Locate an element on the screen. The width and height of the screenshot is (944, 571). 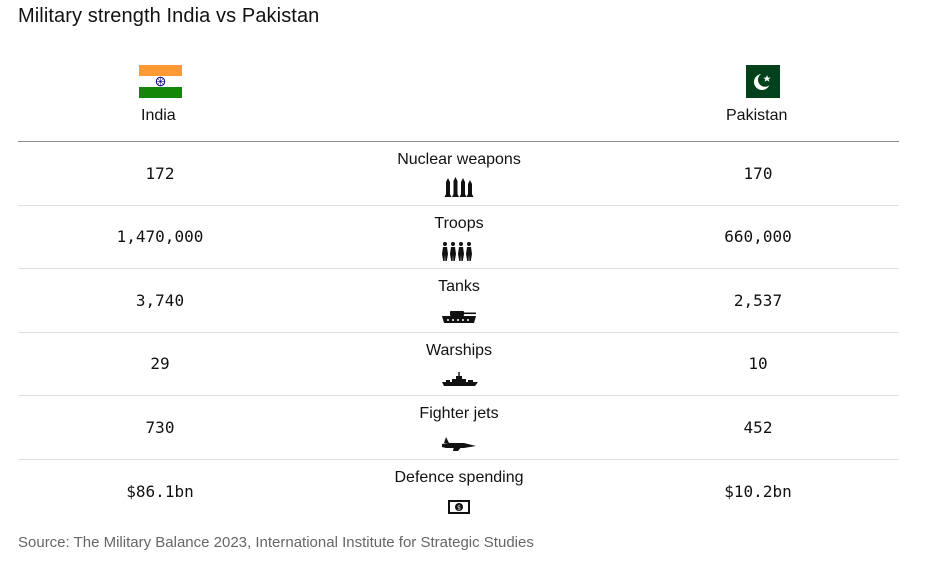
india-value: 1,470,000 is located at coordinates (160, 237).